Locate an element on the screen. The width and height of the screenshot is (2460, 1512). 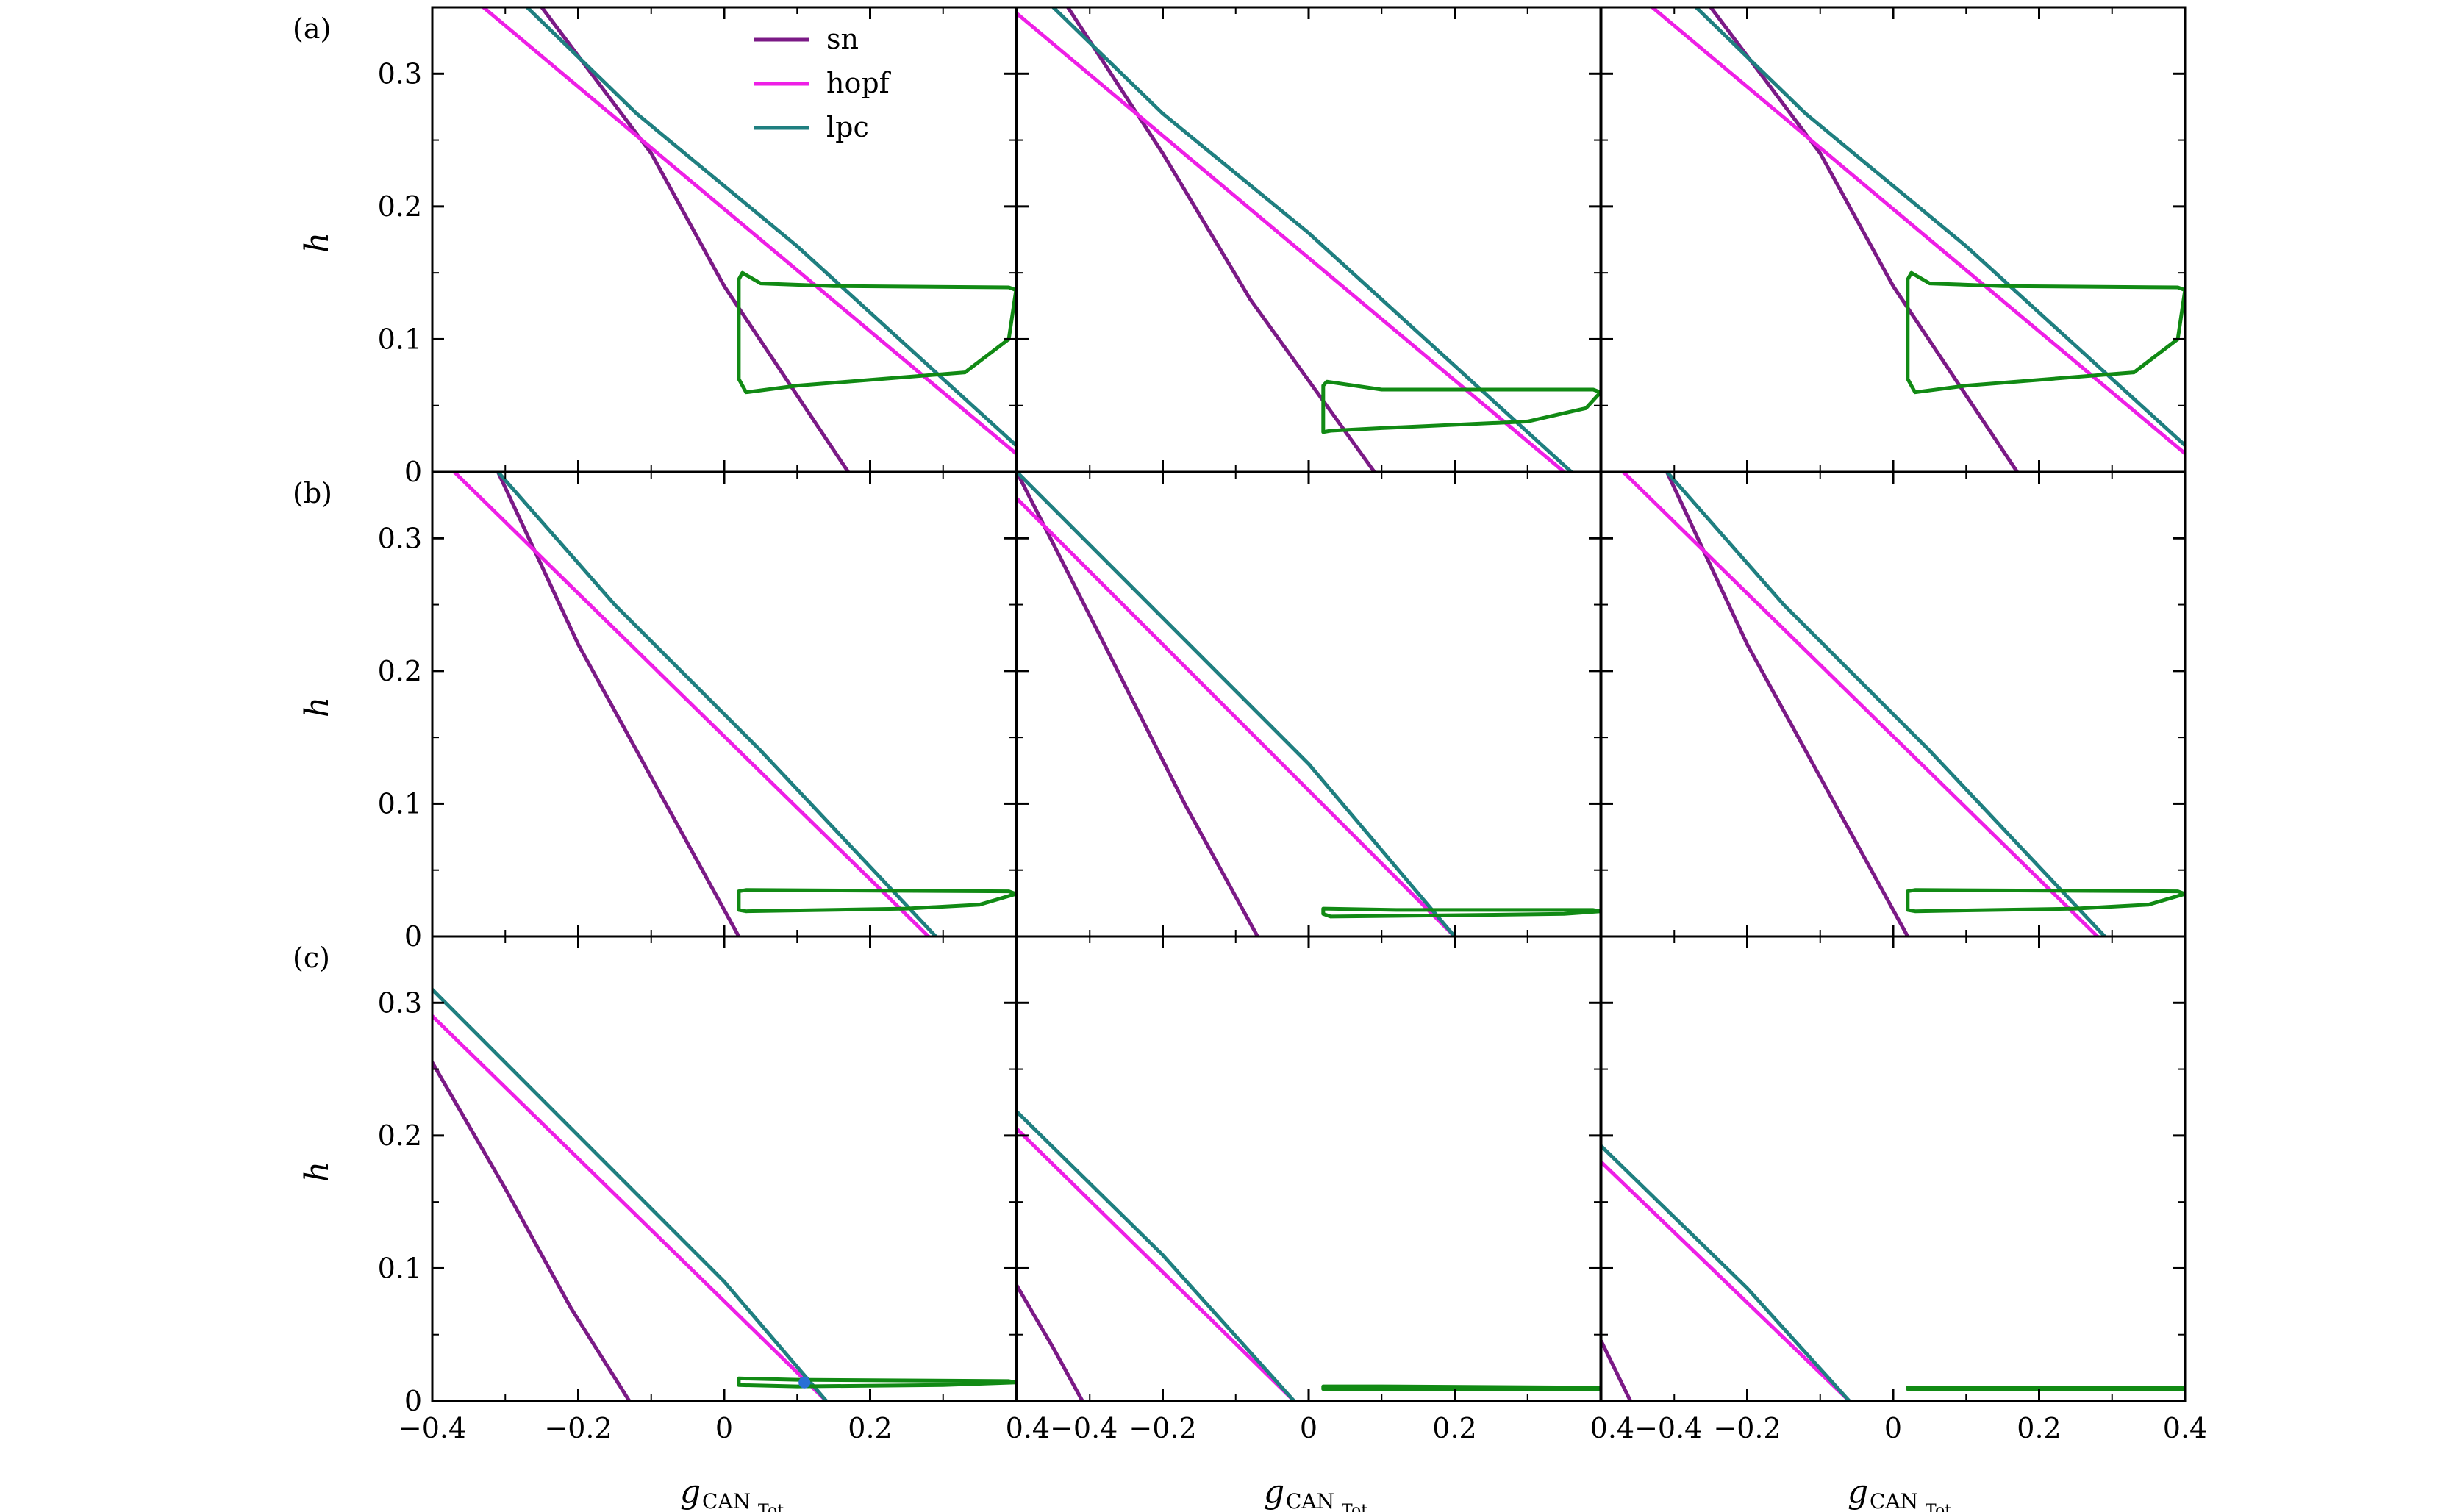
sn-curve-r1c2 is located at coordinates (1221, 239).